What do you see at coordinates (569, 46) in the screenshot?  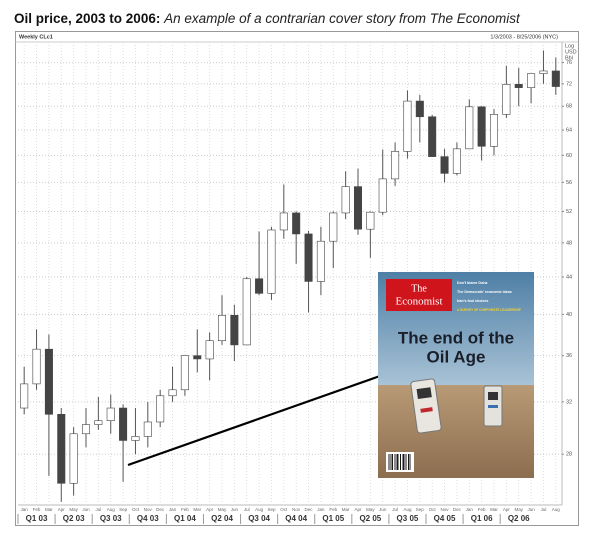 I see `y-axis-label: Log` at bounding box center [569, 46].